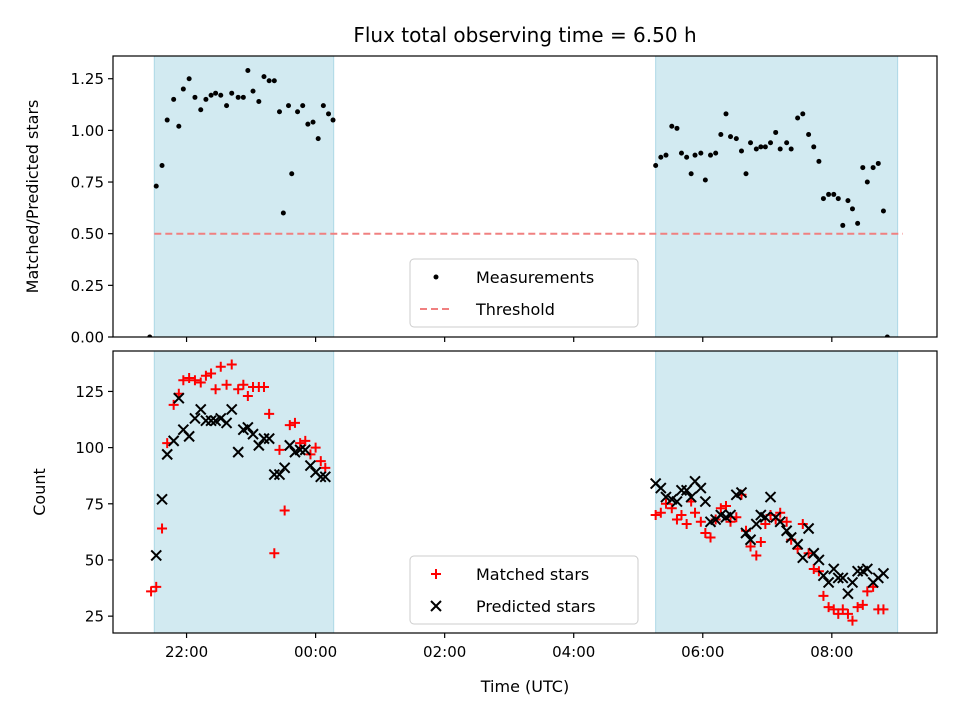 The height and width of the screenshot is (720, 960). Describe the element at coordinates (532, 574) in the screenshot. I see `legend-label: Matched stars` at that location.